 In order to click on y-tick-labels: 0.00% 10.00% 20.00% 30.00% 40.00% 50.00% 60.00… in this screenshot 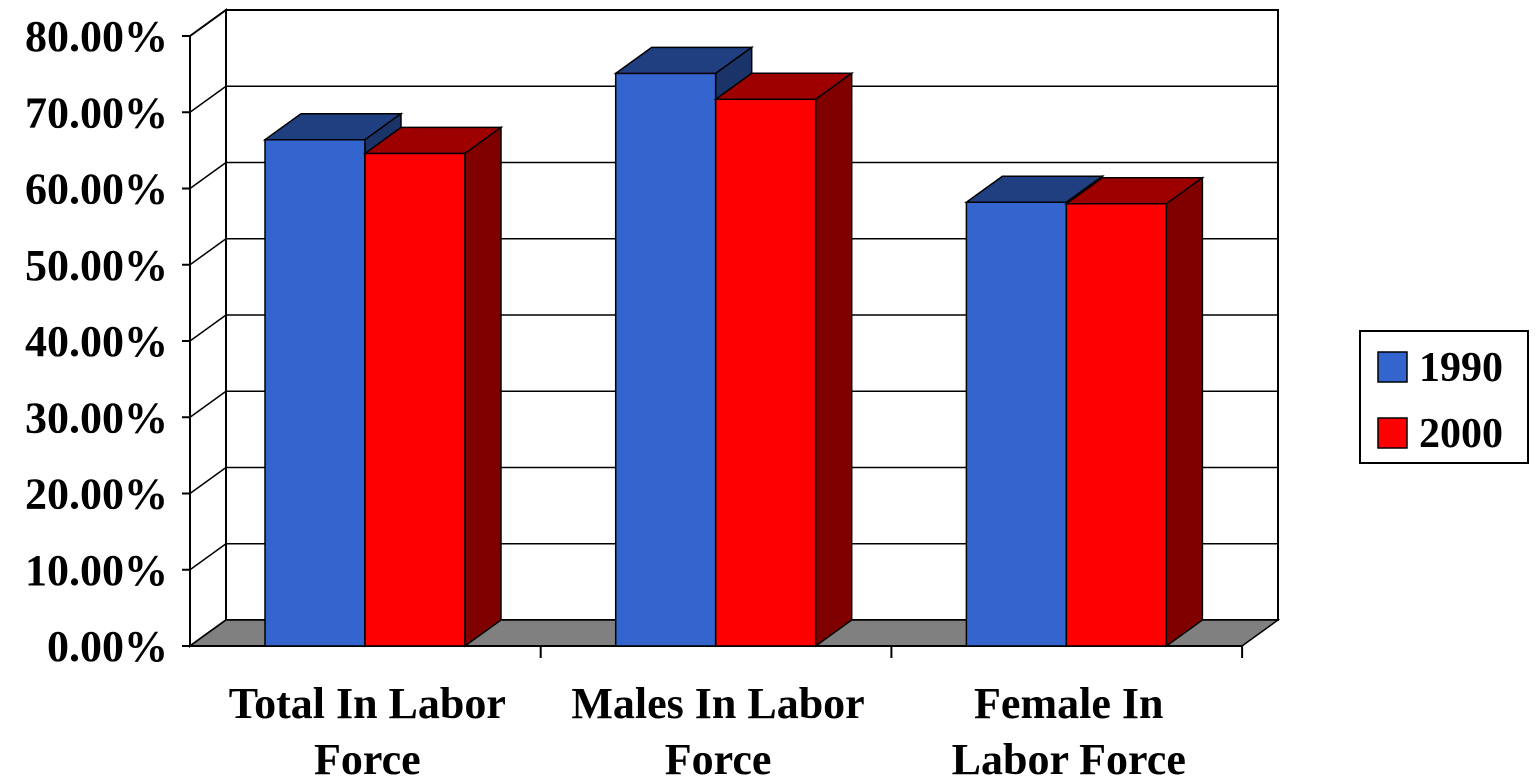, I will do `click(96, 341)`.